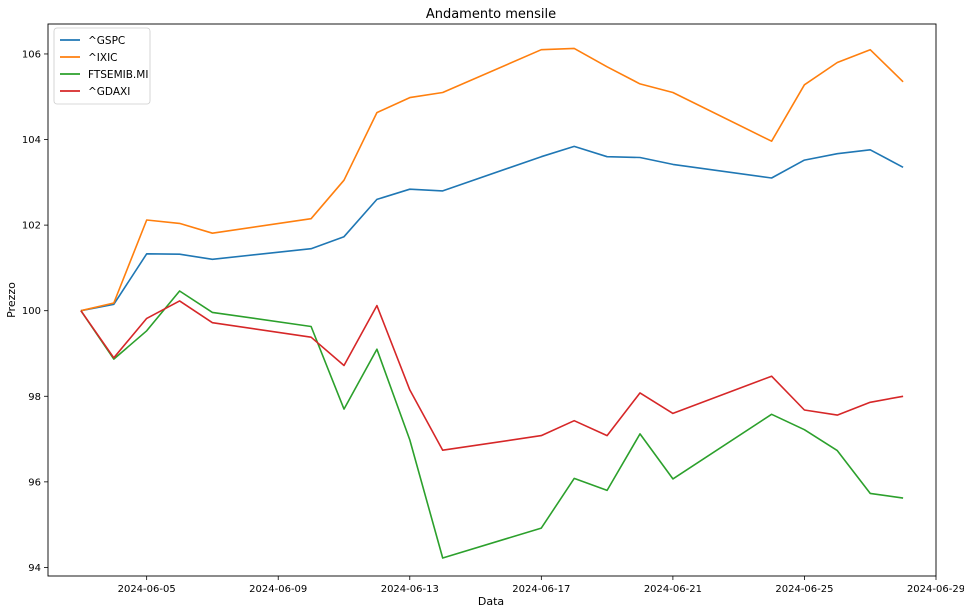 This screenshot has width=964, height=613. I want to click on y-tick-label: 106, so click(31, 54).